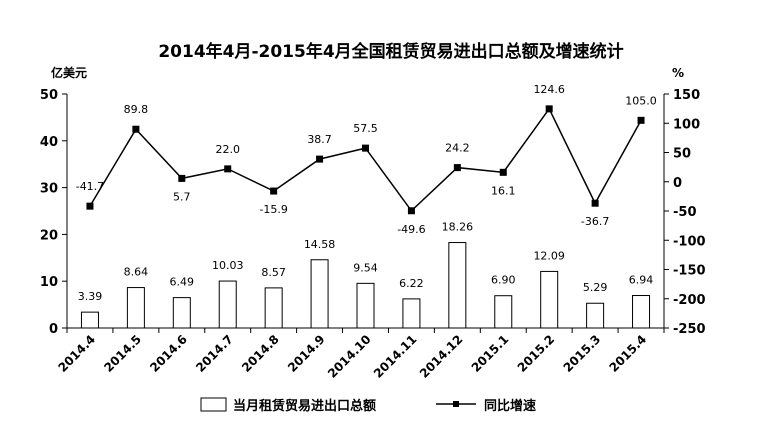 This screenshot has height=431, width=782. What do you see at coordinates (136, 272) in the screenshot?
I see `bar-value-label: 8.64` at bounding box center [136, 272].